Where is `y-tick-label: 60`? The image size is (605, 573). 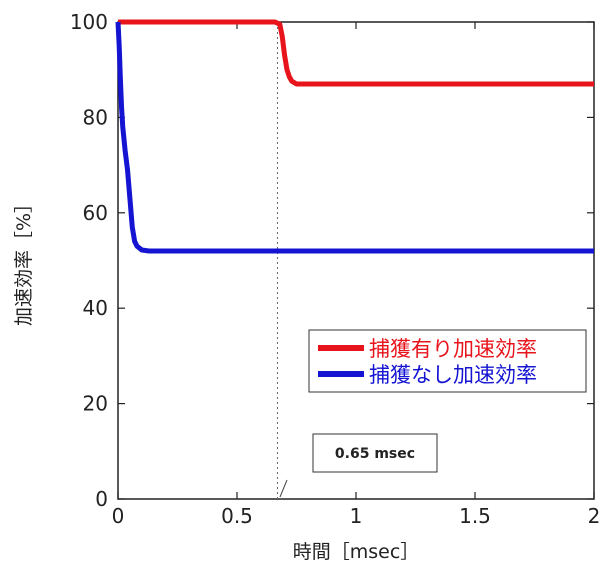 y-tick-label: 60 is located at coordinates (95, 213).